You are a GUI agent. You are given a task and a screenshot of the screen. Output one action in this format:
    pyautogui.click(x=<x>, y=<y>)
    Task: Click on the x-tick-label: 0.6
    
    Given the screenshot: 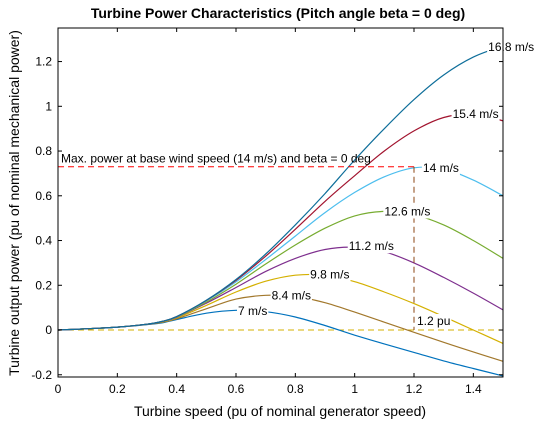 What is the action you would take?
    pyautogui.click(x=236, y=389)
    